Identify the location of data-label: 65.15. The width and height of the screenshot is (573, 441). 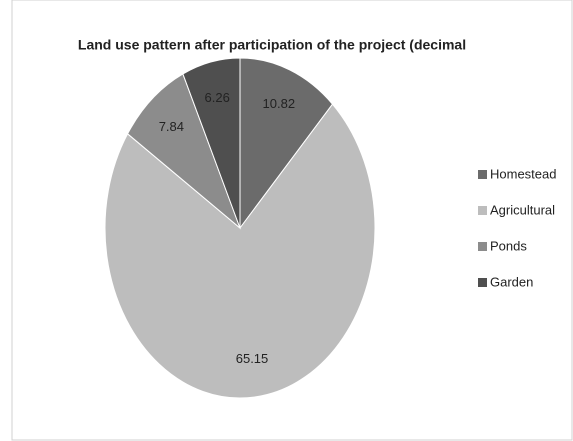
(252, 358).